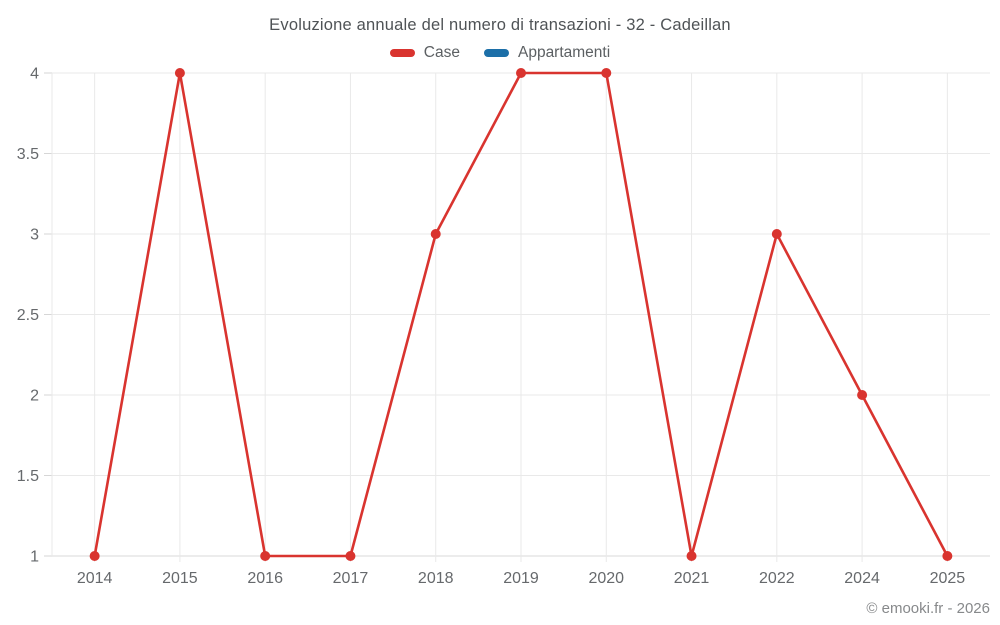  I want to click on y-axis-label: 1.5, so click(28, 476).